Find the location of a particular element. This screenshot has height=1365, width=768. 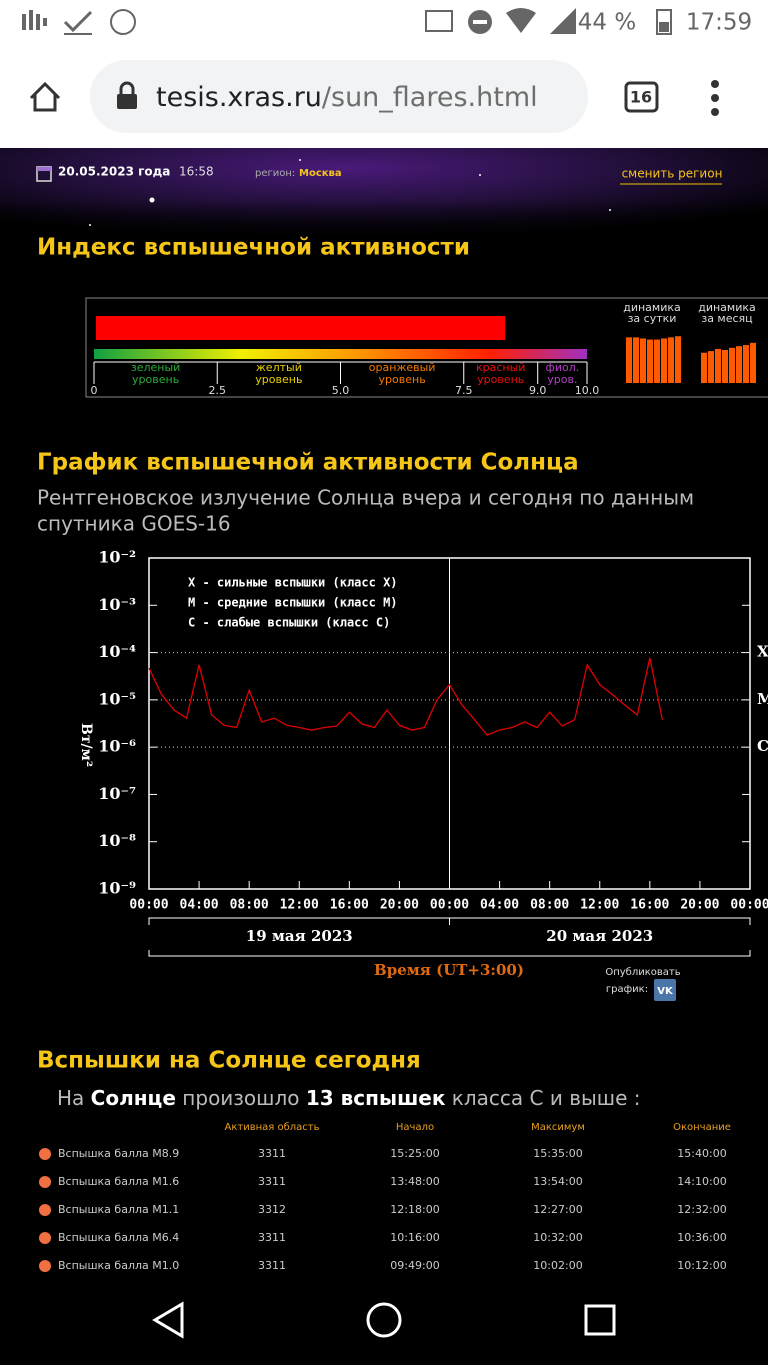

url: tesis.xras.ru/sun_flares.html is located at coordinates (347, 97).